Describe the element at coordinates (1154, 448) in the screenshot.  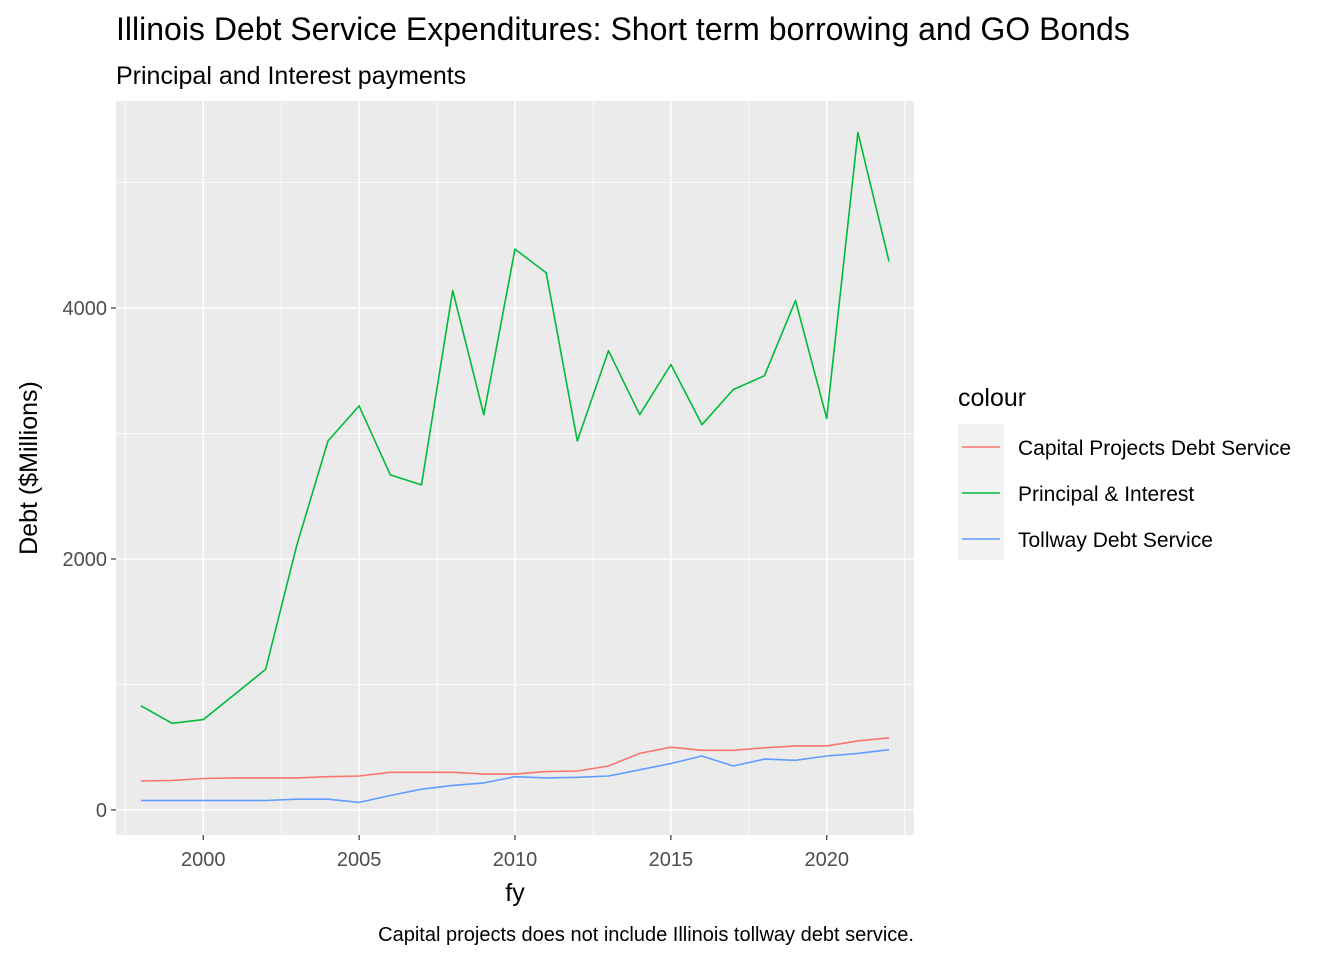
I see `legend-label: Capital Projects Debt Service` at that location.